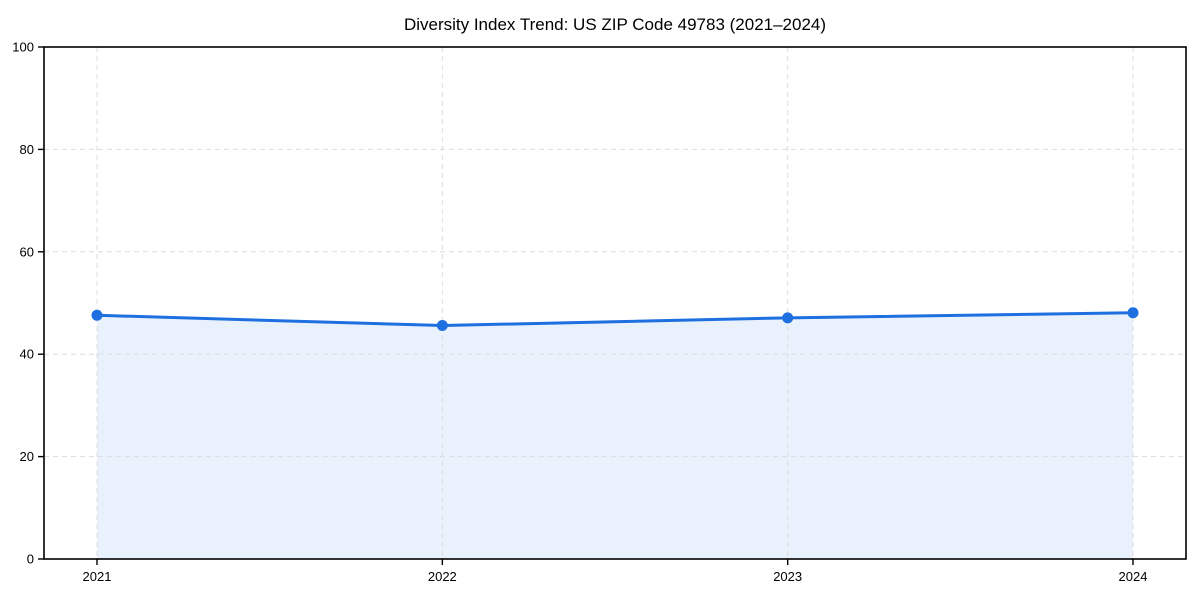 The image size is (1200, 600). I want to click on x-tick-label: 2021, so click(97, 576).